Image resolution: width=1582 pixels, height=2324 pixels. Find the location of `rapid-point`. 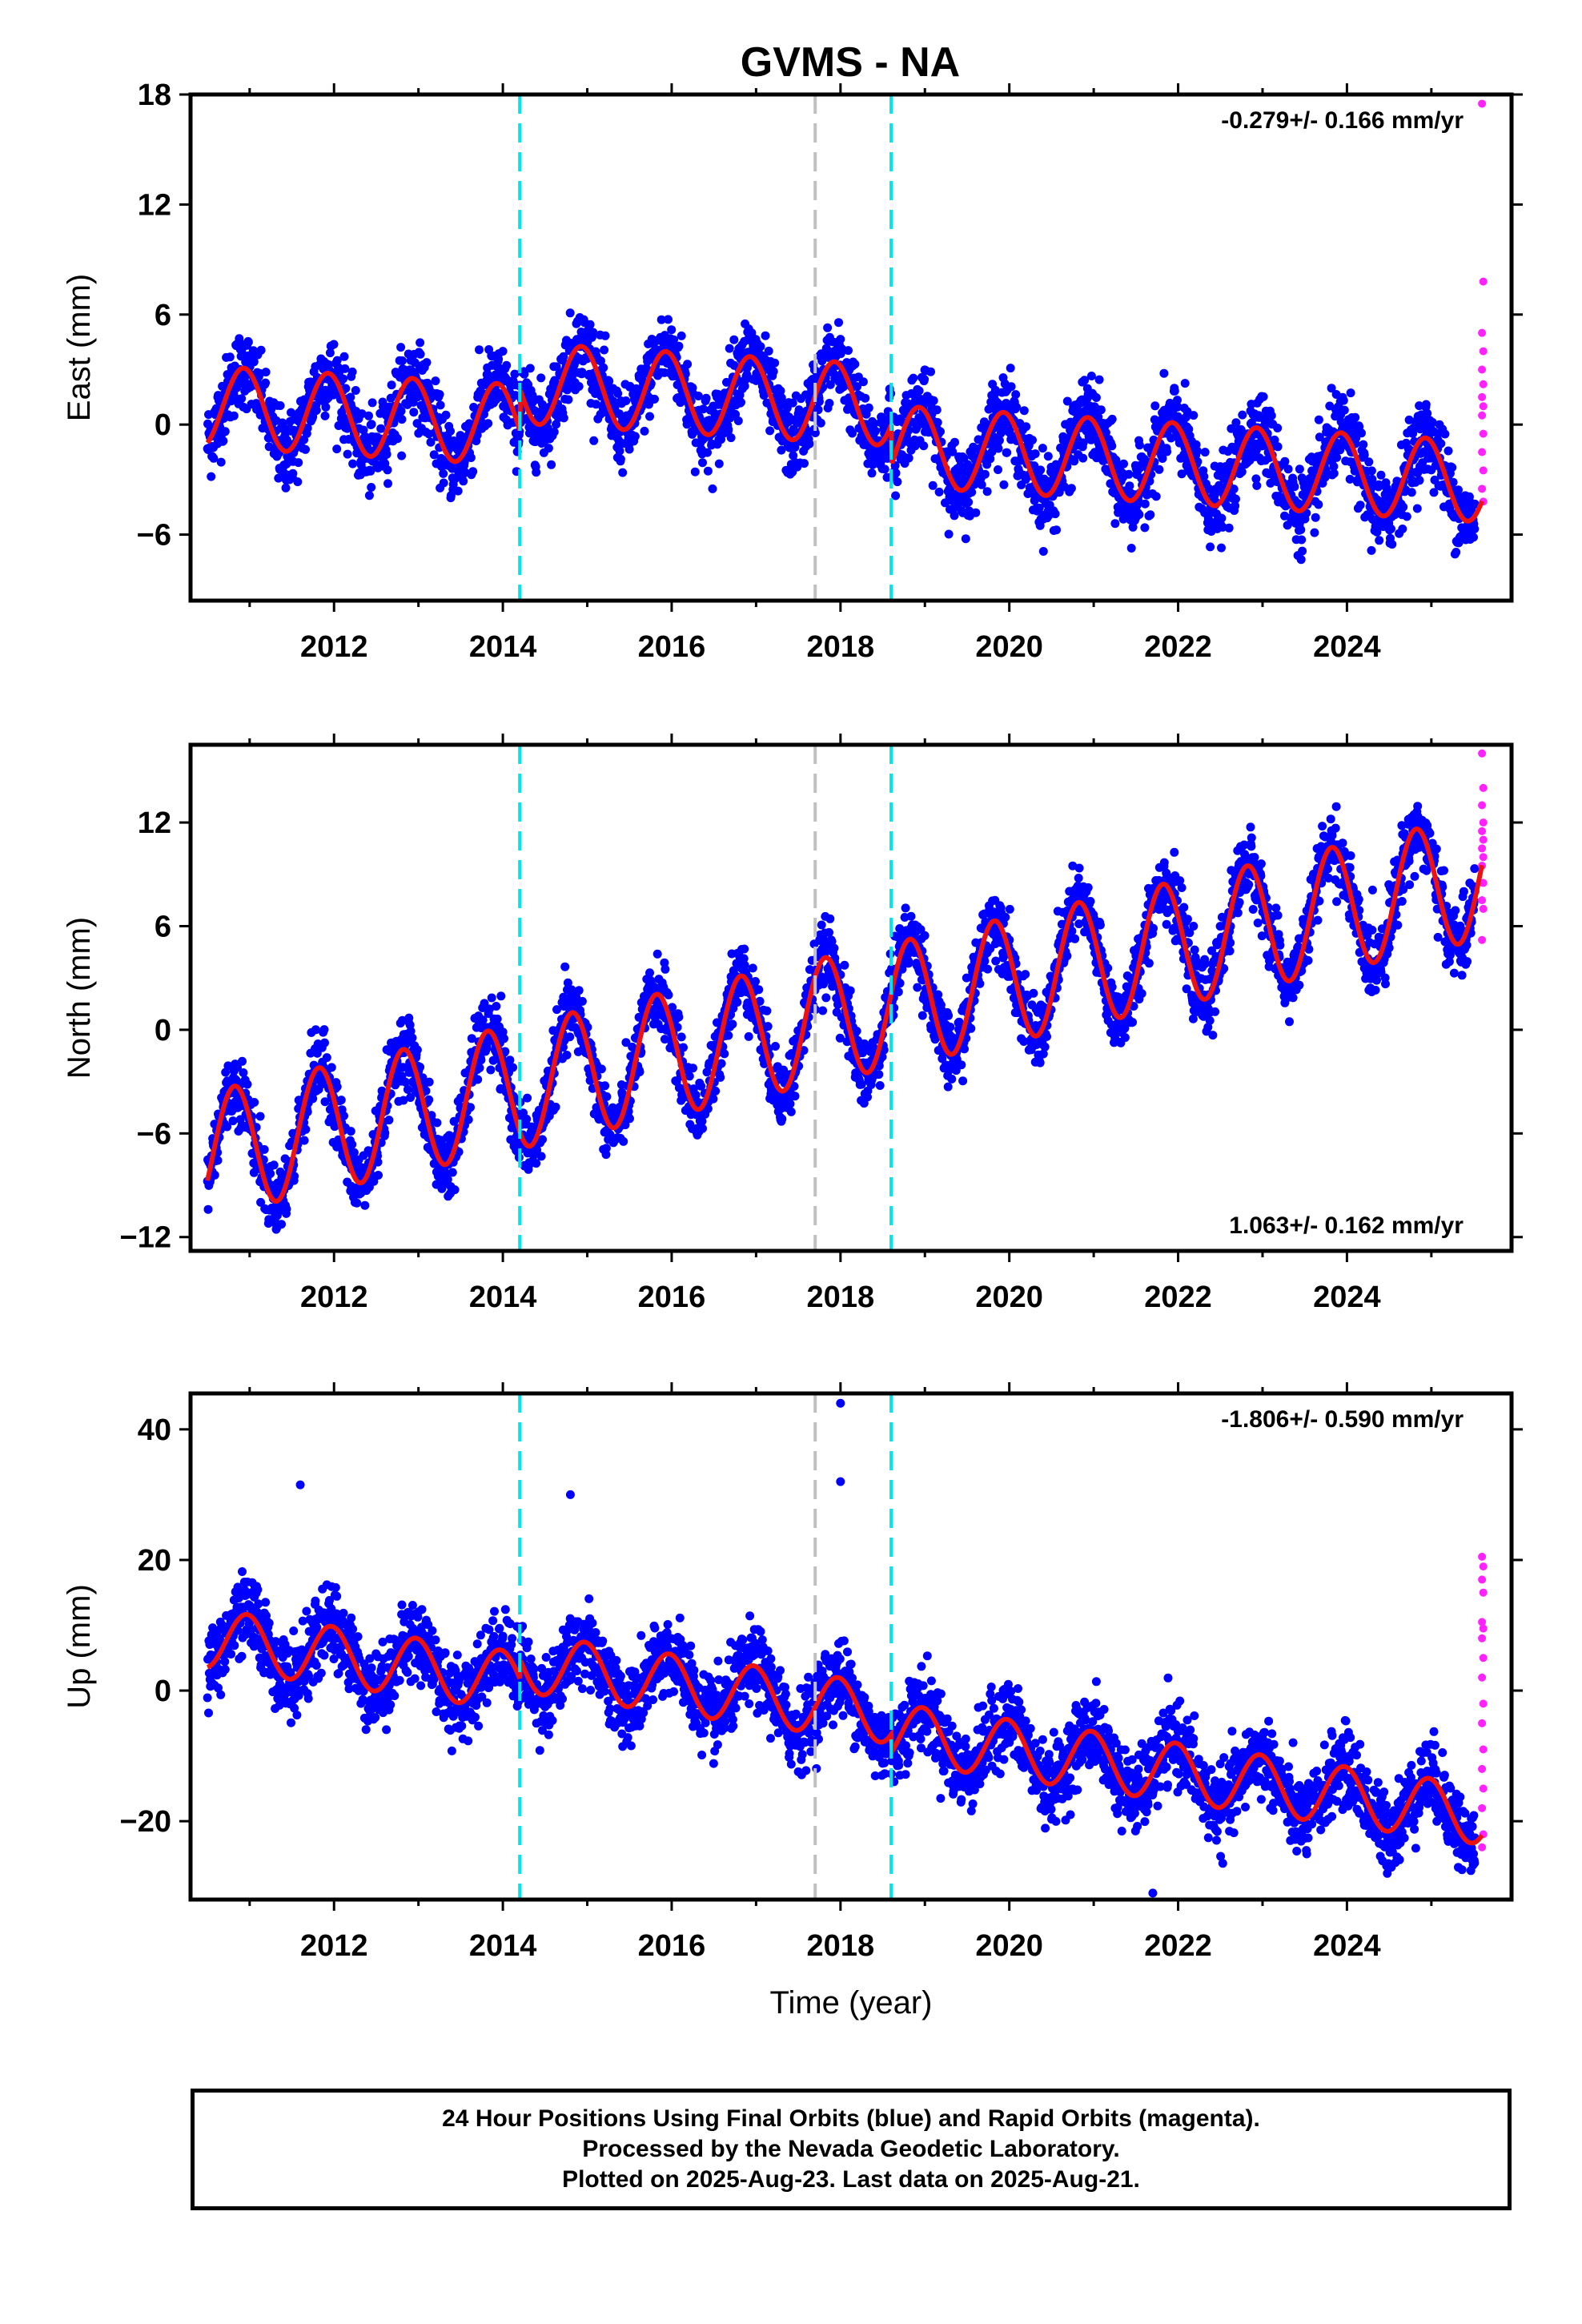

rapid-point is located at coordinates (1484, 384).